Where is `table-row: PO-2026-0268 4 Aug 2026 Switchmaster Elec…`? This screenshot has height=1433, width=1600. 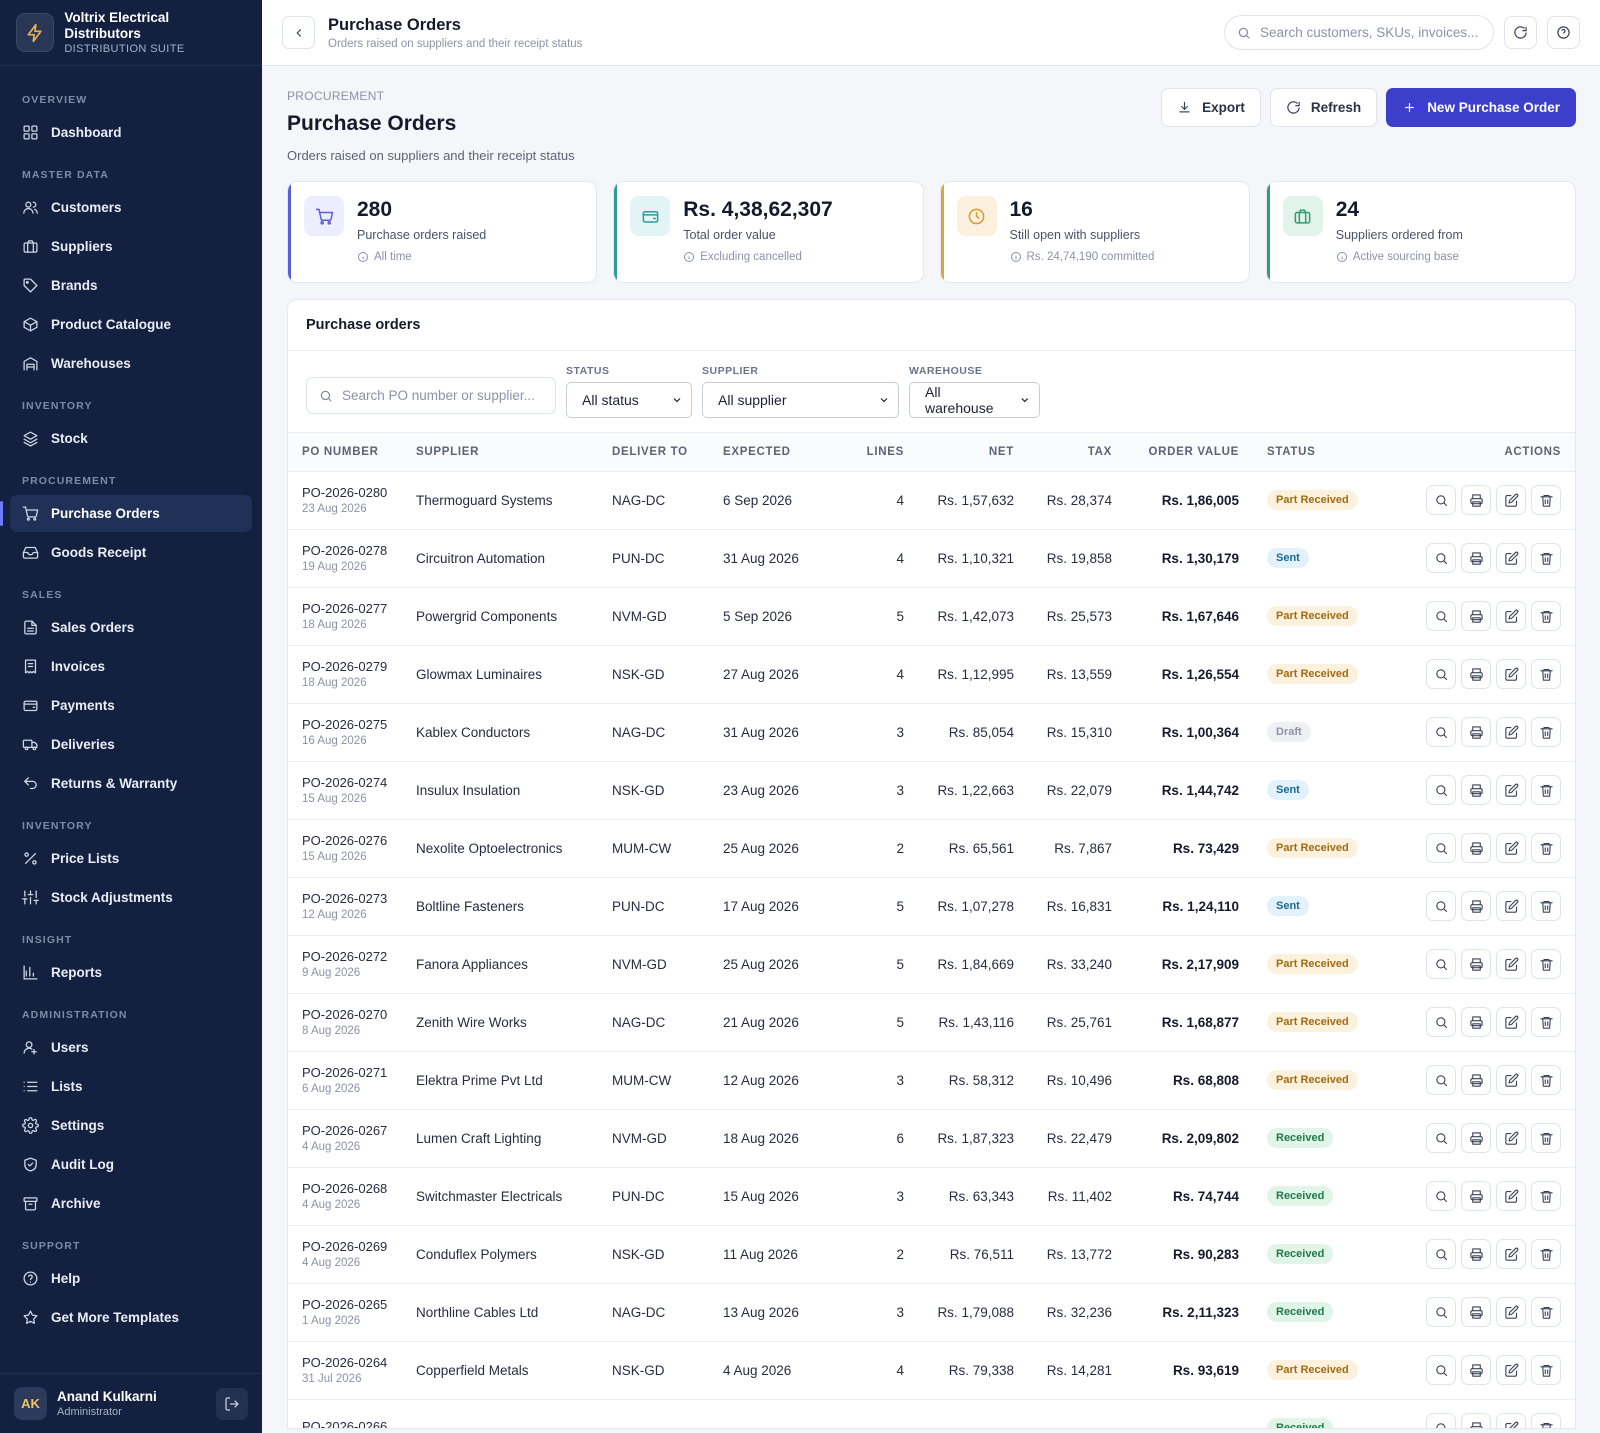
table-row: PO-2026-0268 4 Aug 2026 Switchmaster Elec… is located at coordinates (931, 1196).